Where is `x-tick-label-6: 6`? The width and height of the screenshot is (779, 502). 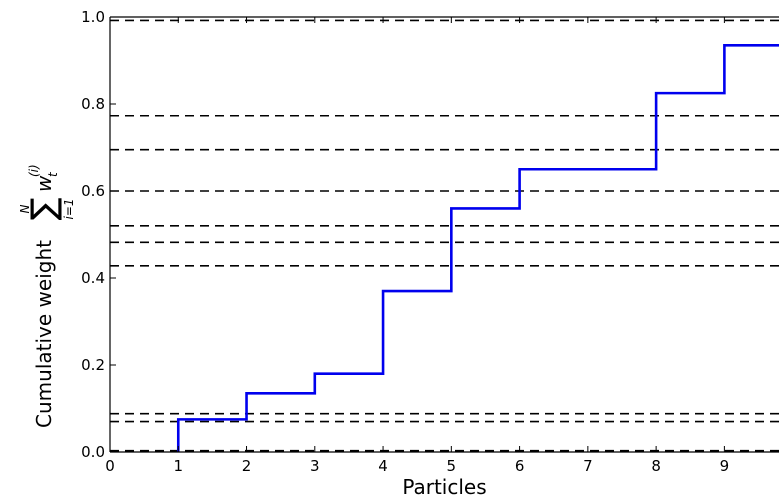 x-tick-label-6: 6 is located at coordinates (520, 466).